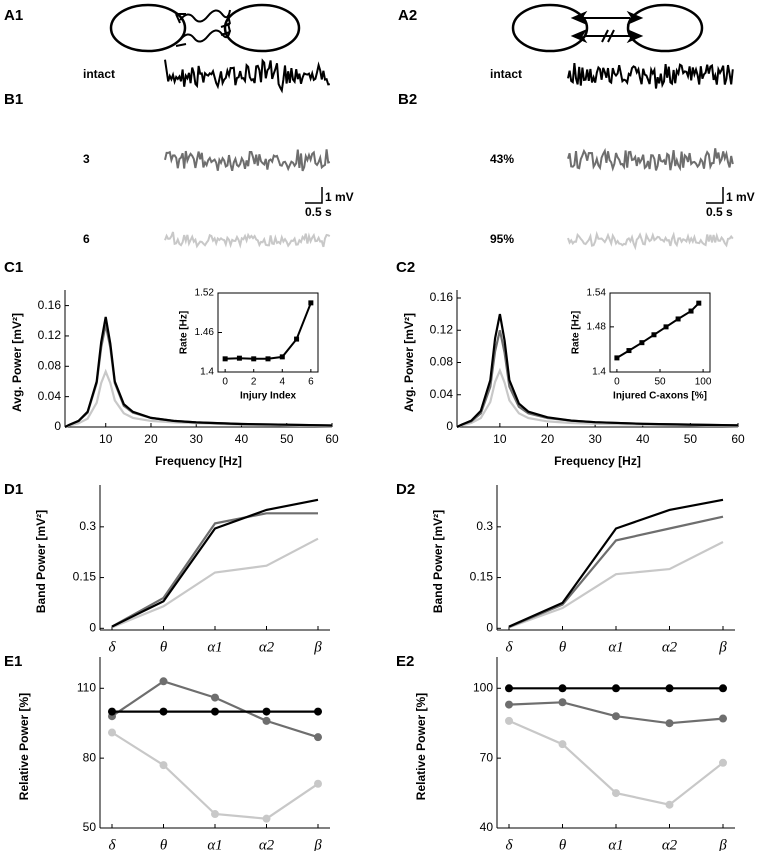 This screenshot has height=851, width=775. What do you see at coordinates (13, 15) in the screenshot?
I see `panel-label: A1` at bounding box center [13, 15].